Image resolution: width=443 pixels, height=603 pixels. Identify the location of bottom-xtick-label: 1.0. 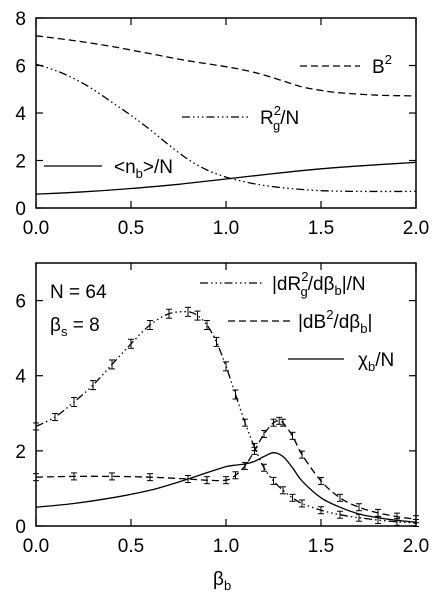
(226, 546).